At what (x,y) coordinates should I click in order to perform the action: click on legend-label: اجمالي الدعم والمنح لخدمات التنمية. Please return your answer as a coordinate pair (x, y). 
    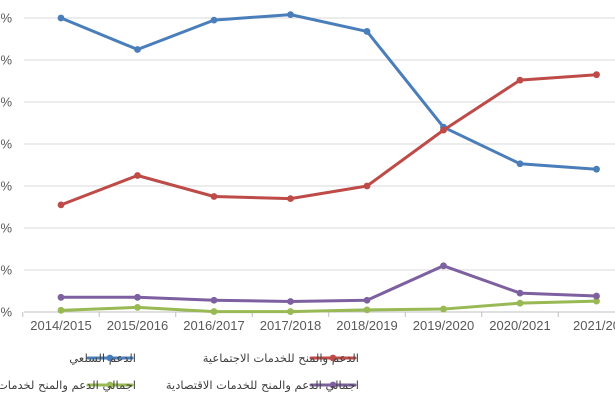
    Looking at the image, I should click on (68, 385).